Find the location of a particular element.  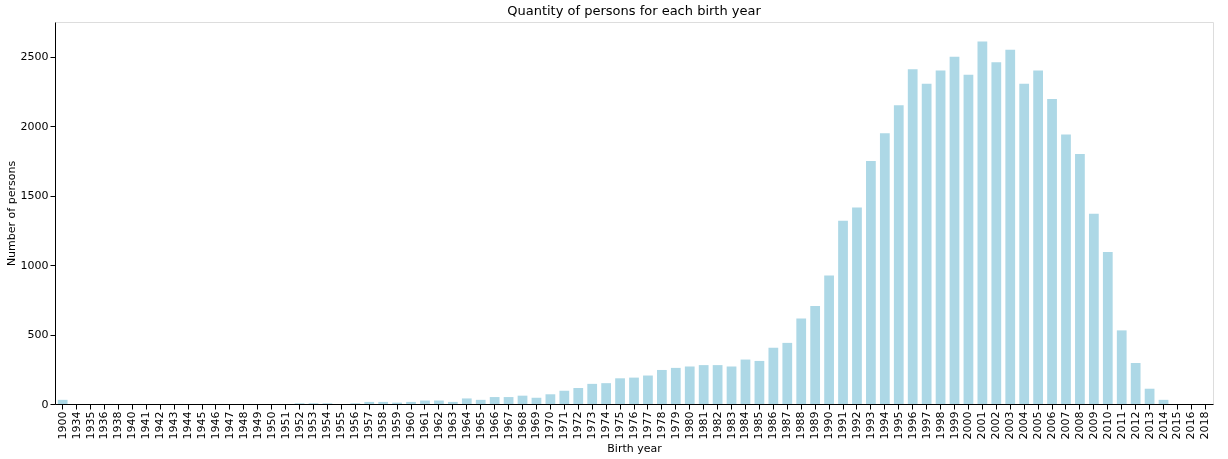

x-tick-label: 1960 is located at coordinates (411, 425).